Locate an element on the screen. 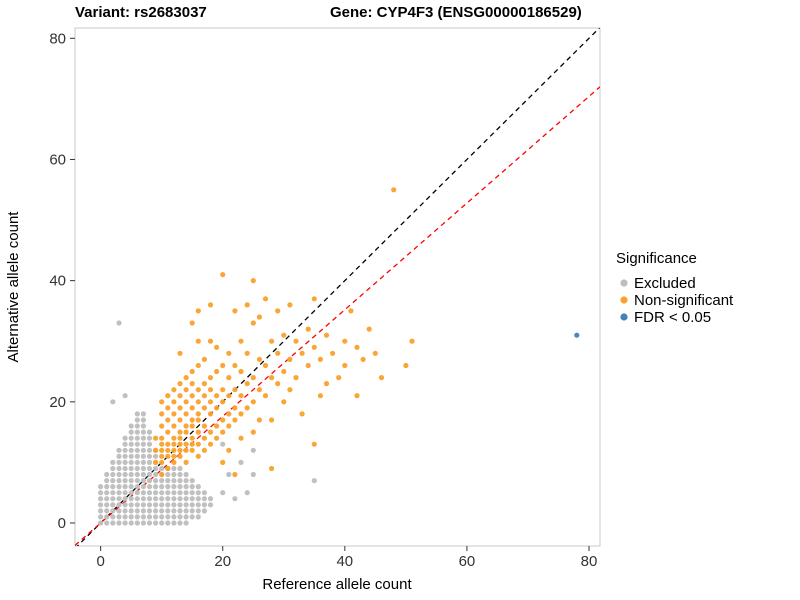 The height and width of the screenshot is (600, 800). legend-label-fdr: FDR < 0.05 is located at coordinates (672, 317).